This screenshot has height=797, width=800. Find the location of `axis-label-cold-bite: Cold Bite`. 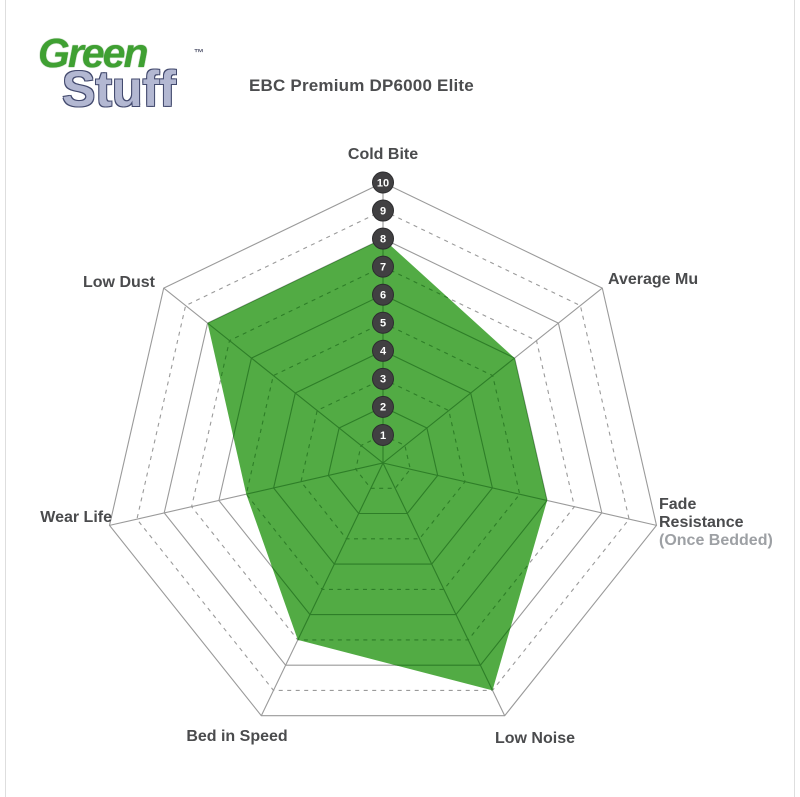

axis-label-cold-bite: Cold Bite is located at coordinates (383, 154).